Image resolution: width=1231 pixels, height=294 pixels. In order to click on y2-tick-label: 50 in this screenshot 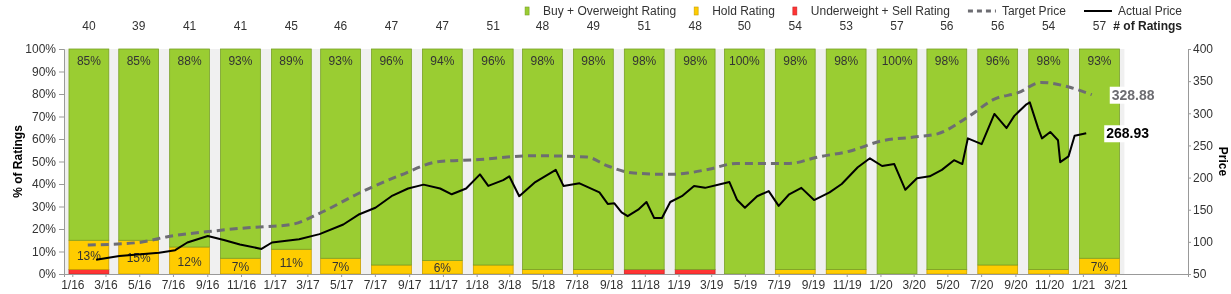, I will do `click(1200, 274)`.